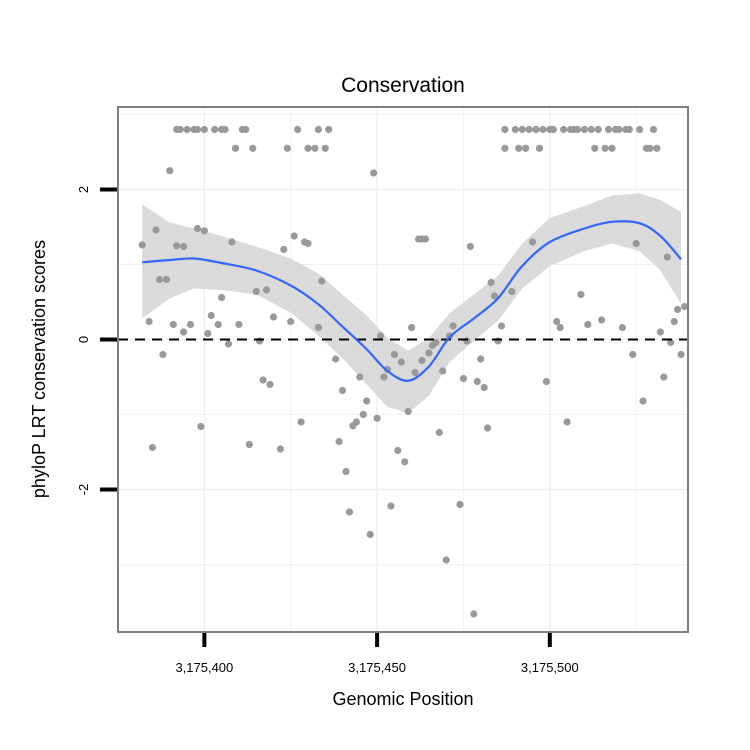 The image size is (750, 750). I want to click on x-axis: 3,175,400 3,175,450 3,175,500, so click(377, 654).